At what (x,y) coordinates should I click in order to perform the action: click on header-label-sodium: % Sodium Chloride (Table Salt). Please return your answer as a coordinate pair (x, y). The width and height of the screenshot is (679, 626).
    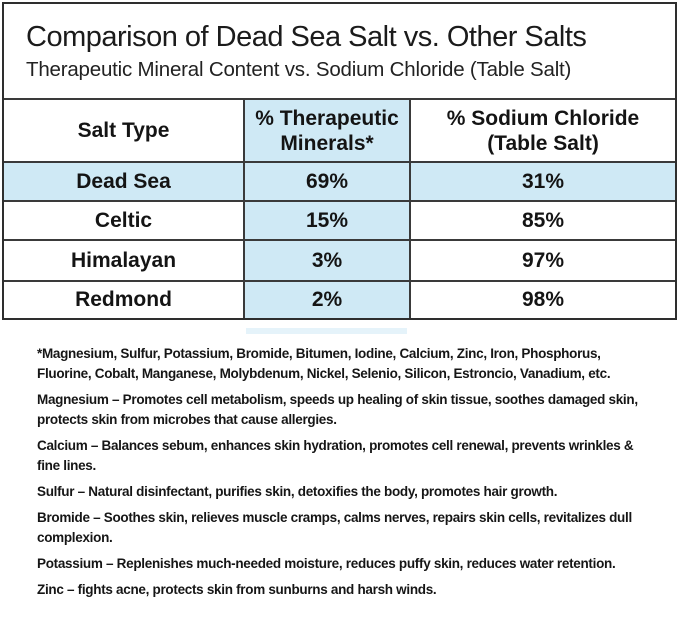
    Looking at the image, I should click on (543, 130).